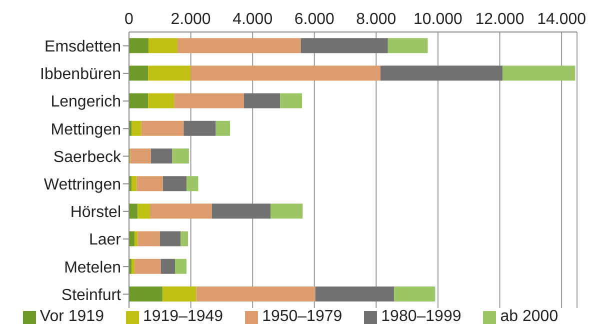 This screenshot has height=326, width=599. I want to click on y-tick-label: Wettringen, so click(82, 185).